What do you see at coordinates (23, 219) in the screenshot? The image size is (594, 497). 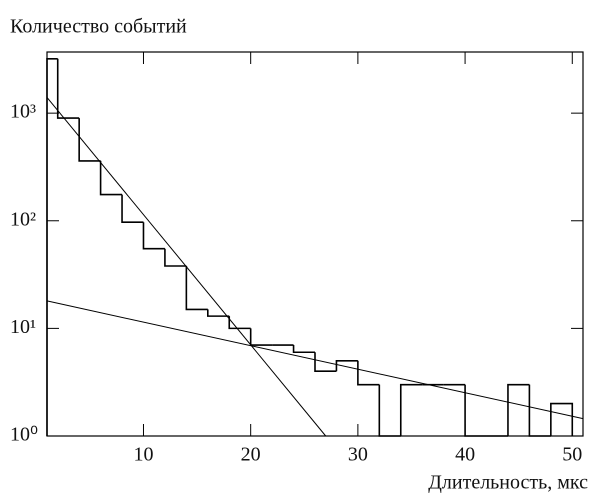 I see `y-tick-label: 10²` at bounding box center [23, 219].